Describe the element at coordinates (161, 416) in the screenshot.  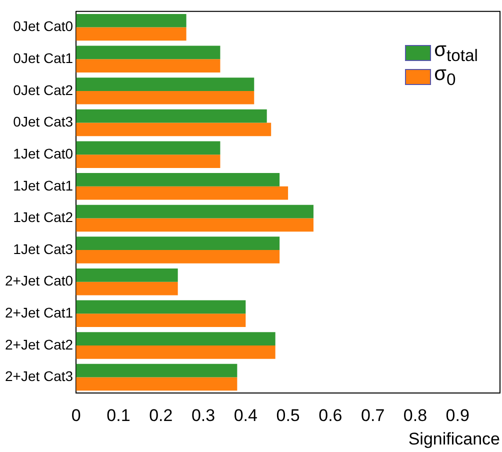
I see `x-tick-label: 0.2` at that location.